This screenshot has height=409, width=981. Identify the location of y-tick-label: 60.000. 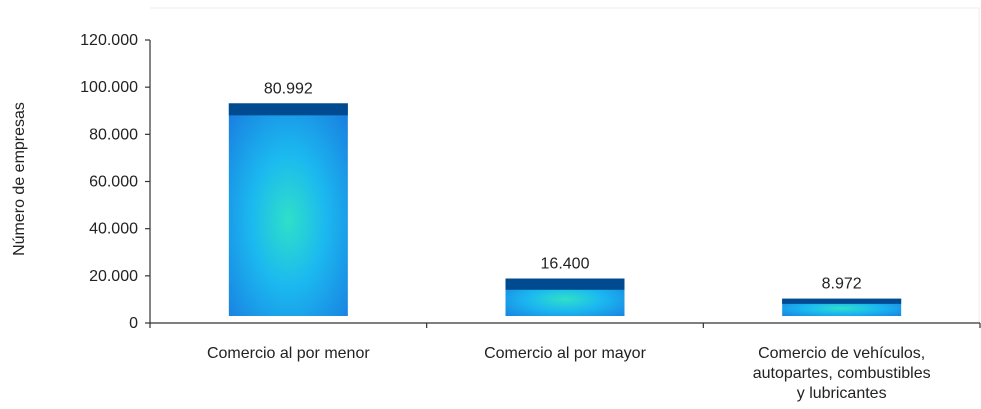
(113, 182).